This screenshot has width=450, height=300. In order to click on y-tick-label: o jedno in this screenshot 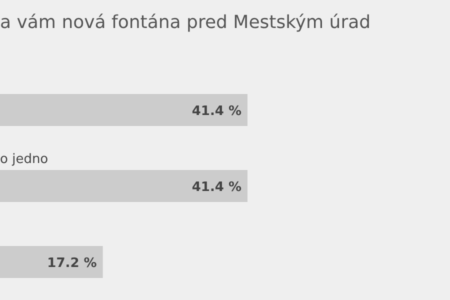, I will do `click(24, 159)`.